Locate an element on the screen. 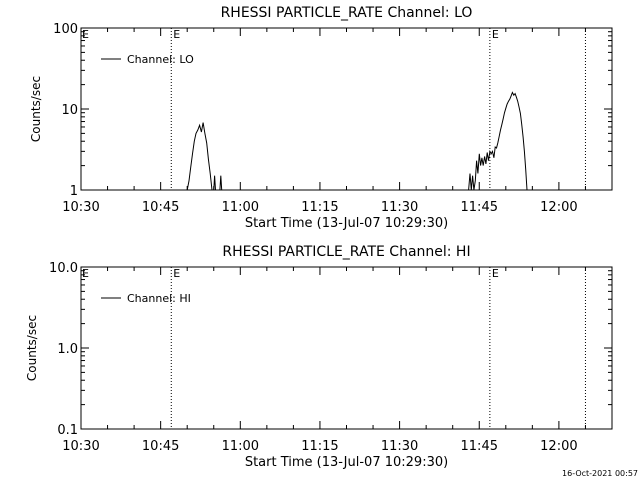 The height and width of the screenshot is (480, 640). y-tick-label: 1.0 is located at coordinates (67, 349).